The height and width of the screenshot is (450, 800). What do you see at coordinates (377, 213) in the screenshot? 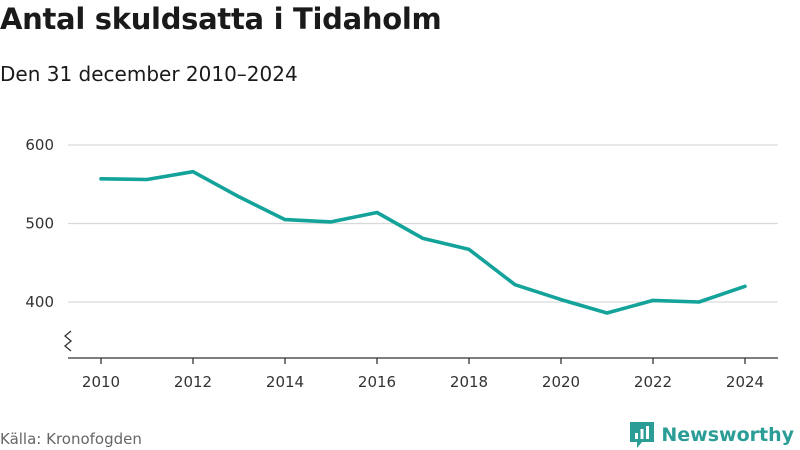
I see `data-point-2016` at bounding box center [377, 213].